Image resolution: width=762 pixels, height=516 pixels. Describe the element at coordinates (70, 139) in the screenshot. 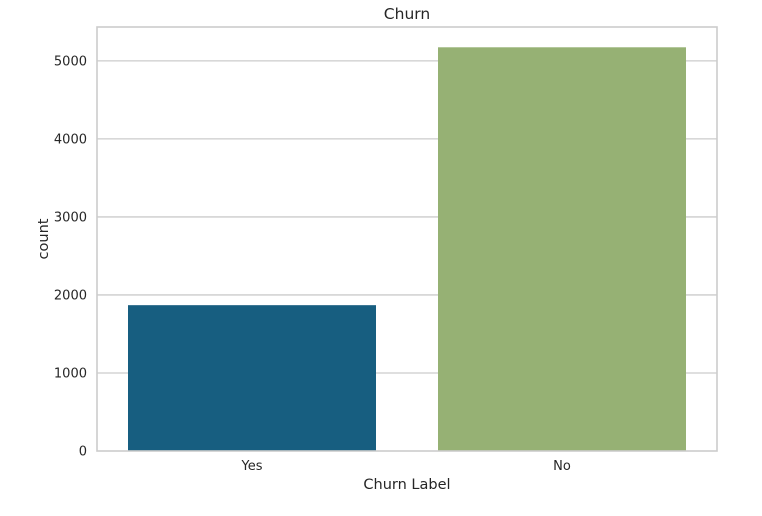

I see `y-tick-label: 4000` at that location.